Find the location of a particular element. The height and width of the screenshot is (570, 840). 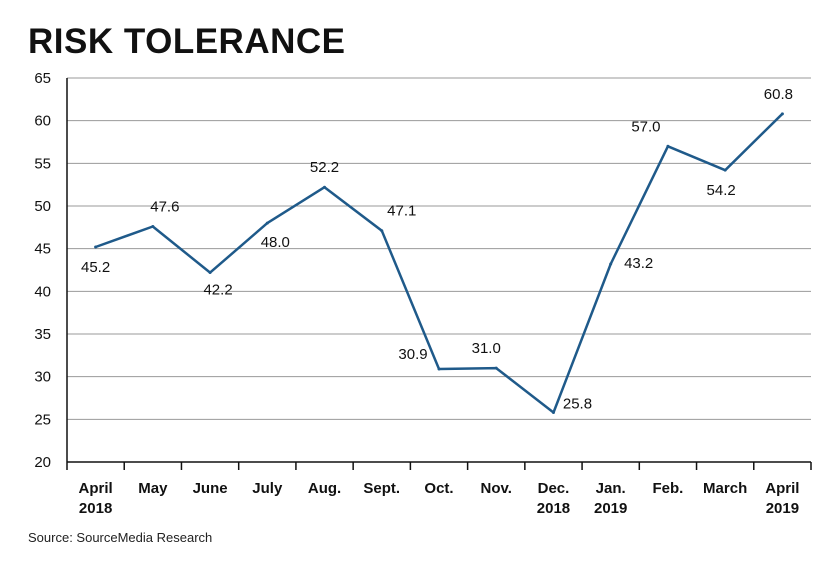

y-tick-label: 30 is located at coordinates (42, 377).